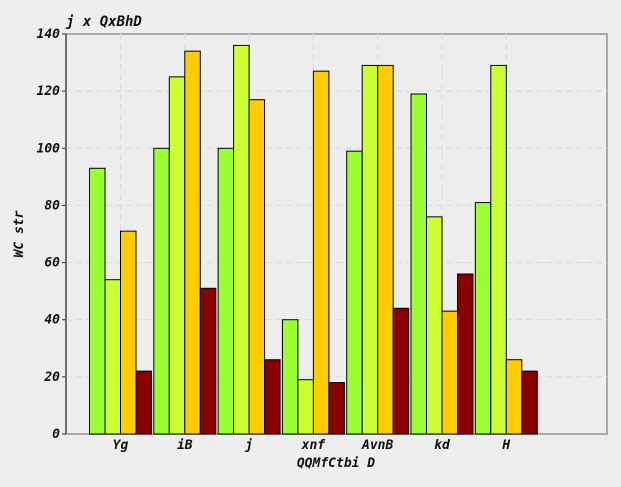 The image size is (621, 487). I want to click on x-tick-label: kd, so click(442, 445).